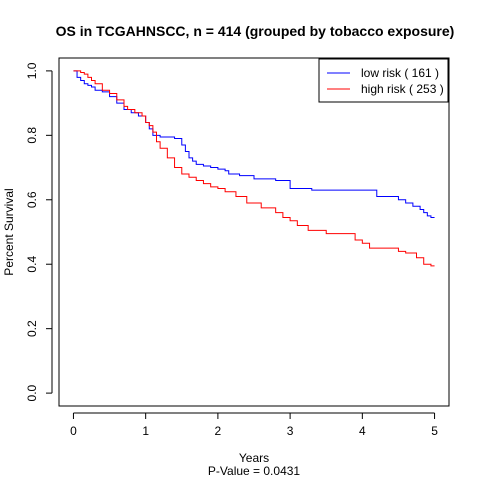  I want to click on y-tick-label: 0.0, so click(32, 392).